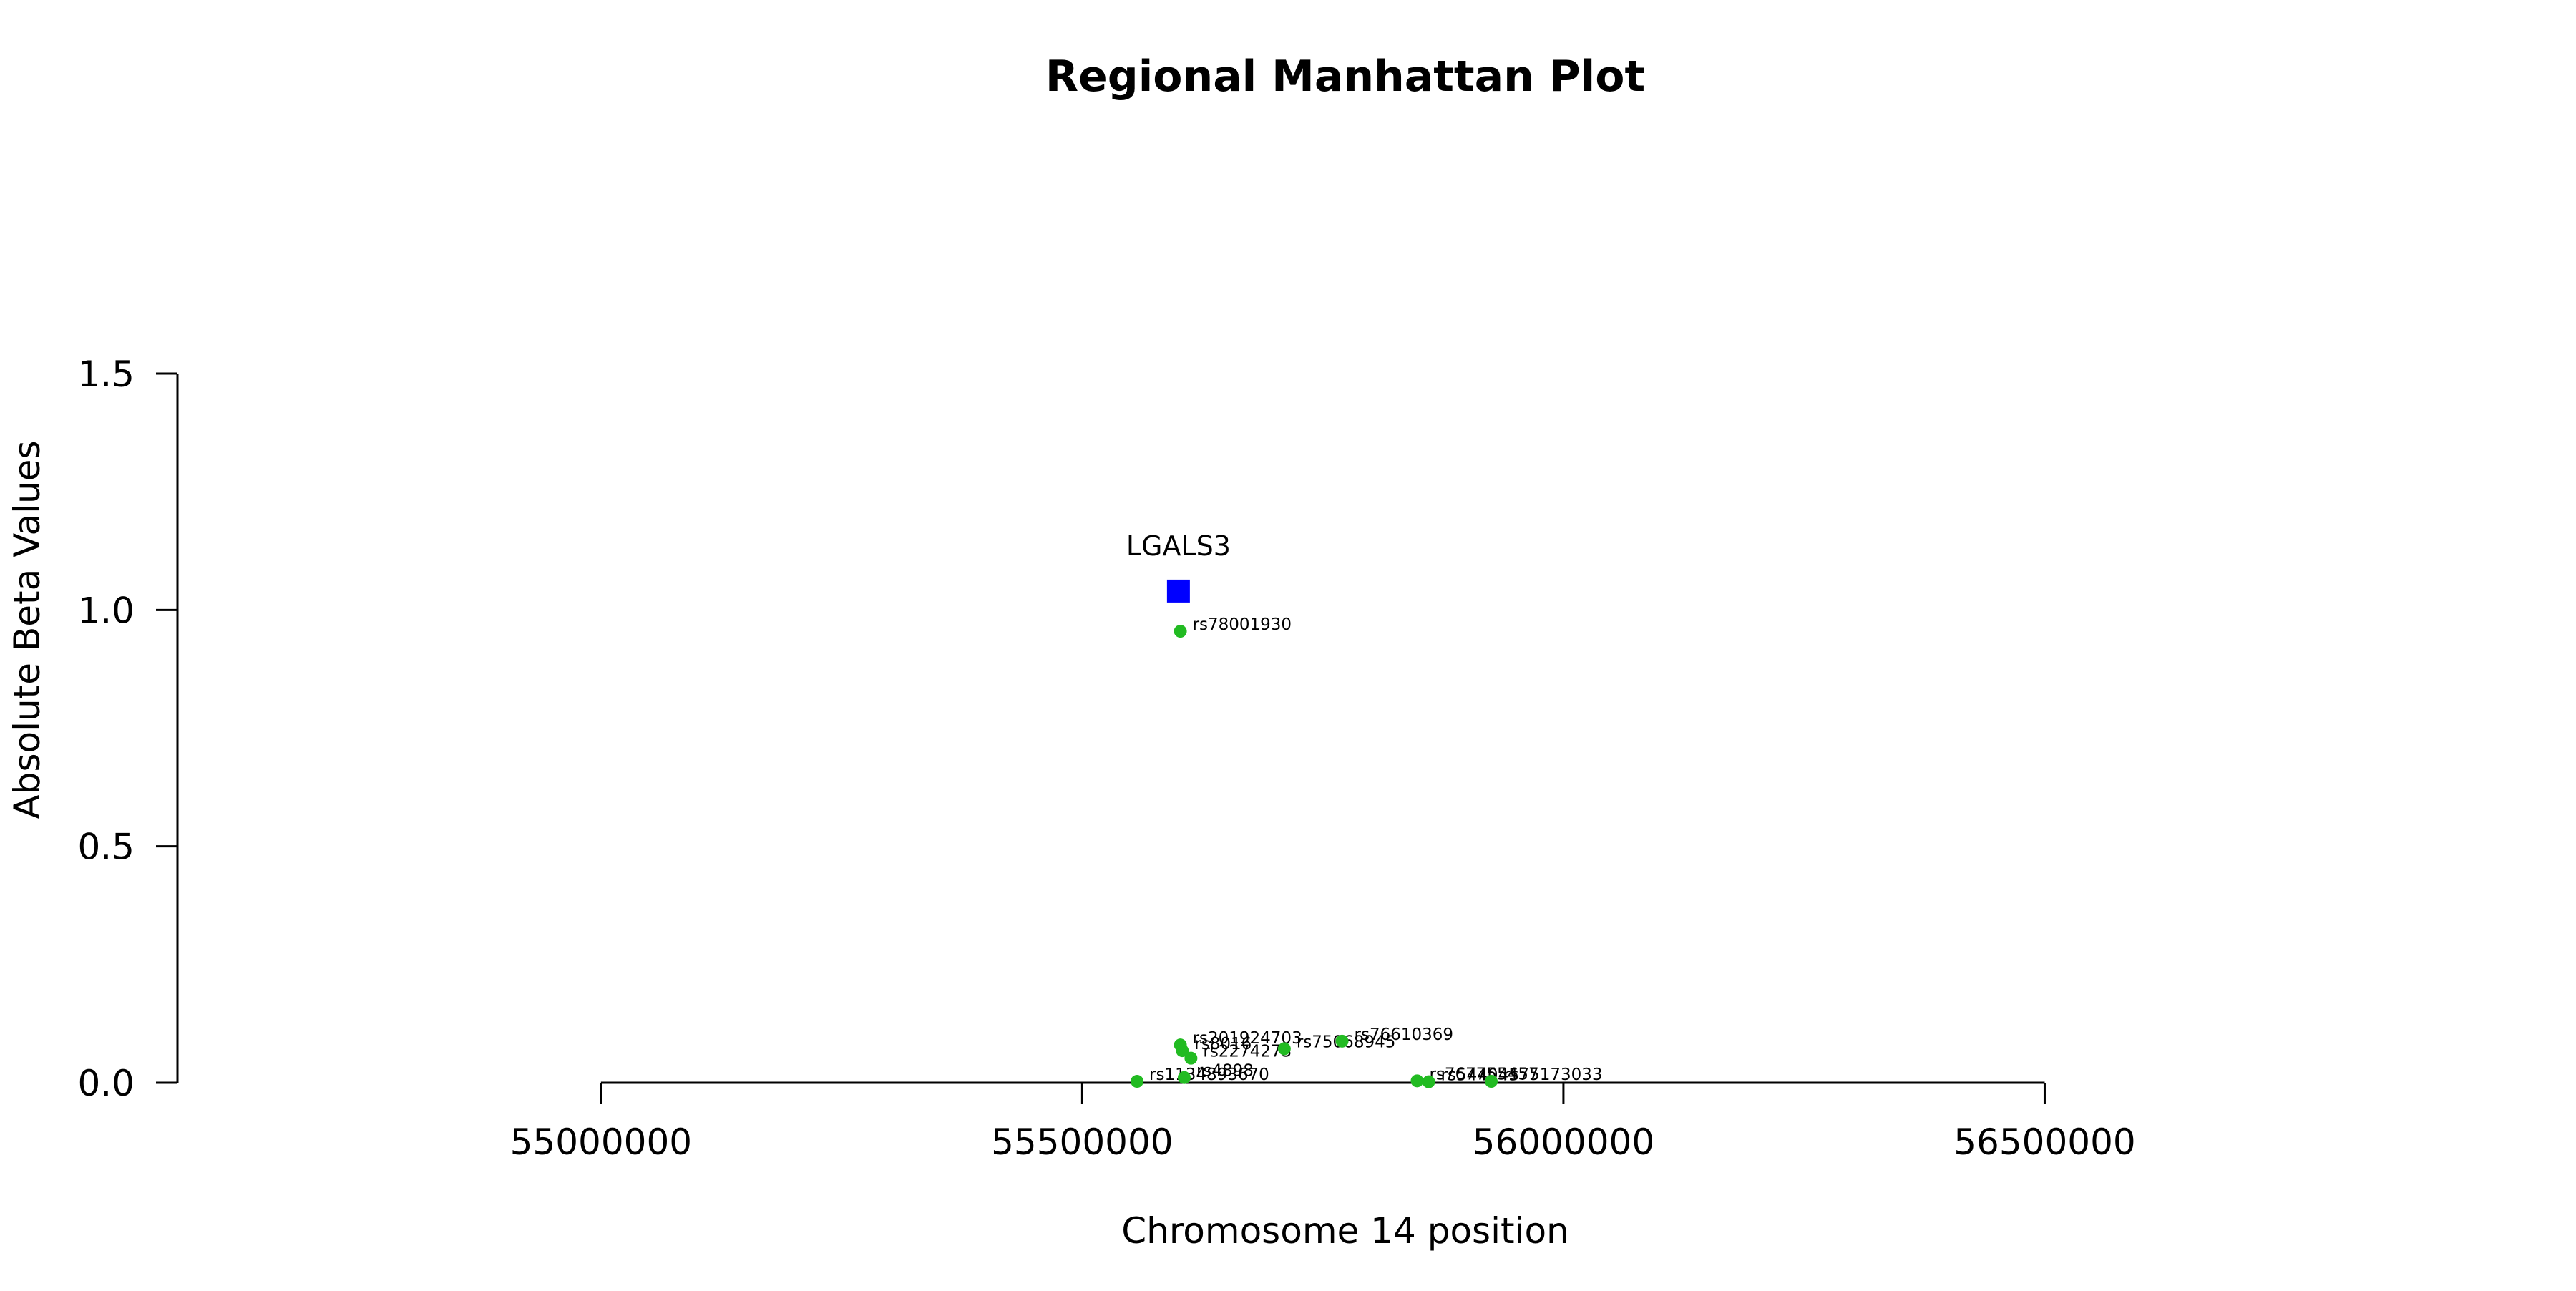 The image size is (2576, 1291). I want to click on snp-label: rs544045, so click(1480, 1075).